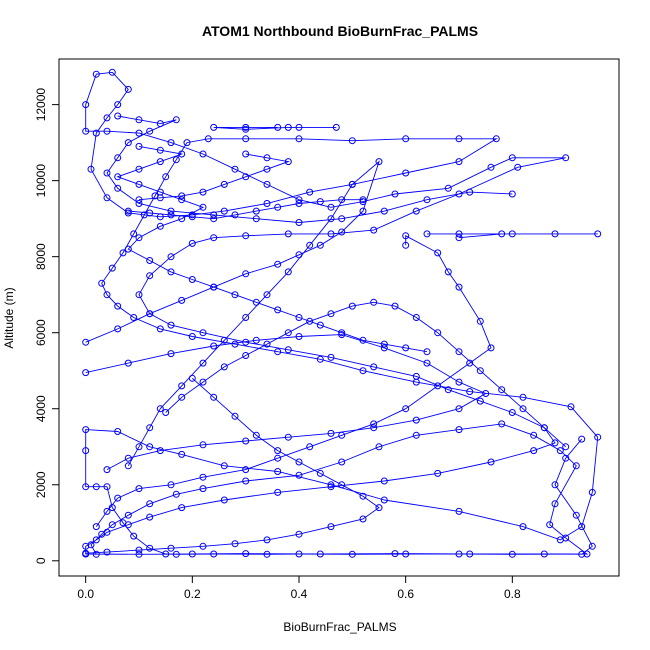  Describe the element at coordinates (405, 594) in the screenshot. I see `x-tick-label: 0.6` at that location.